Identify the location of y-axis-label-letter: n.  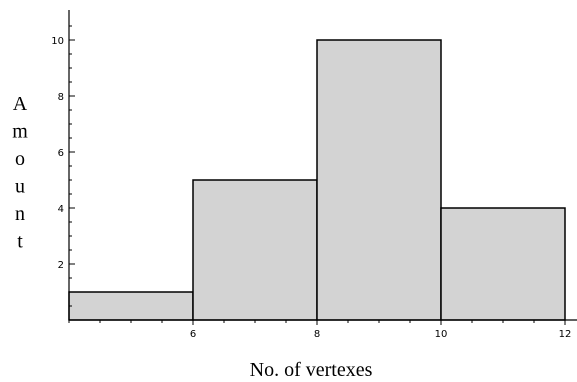
(20, 214).